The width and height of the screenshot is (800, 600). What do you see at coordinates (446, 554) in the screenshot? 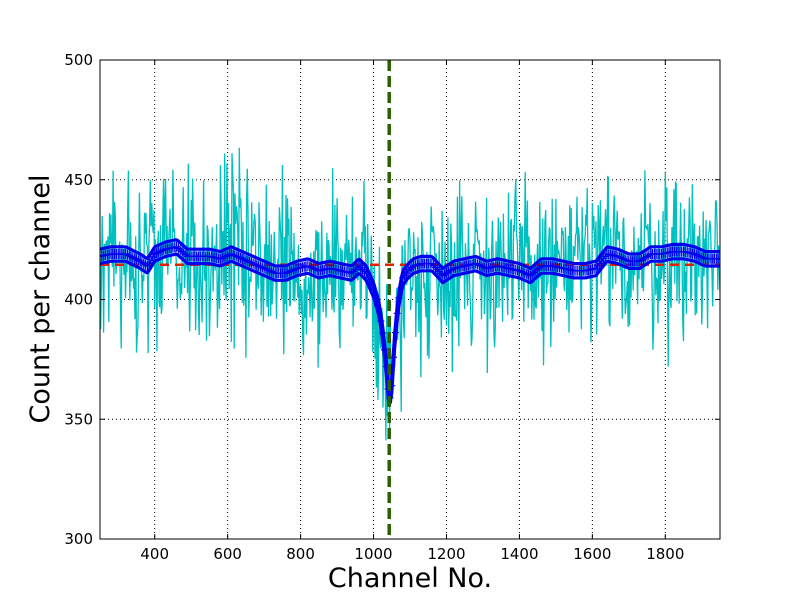
I see `x-tick-label: 1200` at bounding box center [446, 554].